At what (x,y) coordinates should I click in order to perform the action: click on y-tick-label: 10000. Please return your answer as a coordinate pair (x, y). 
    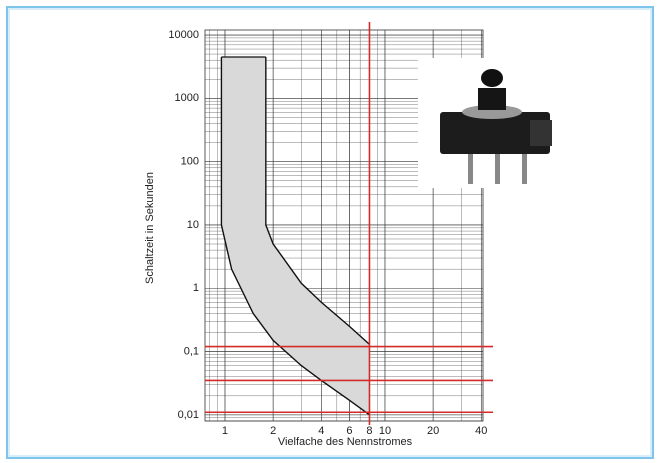
    Looking at the image, I should click on (183, 35).